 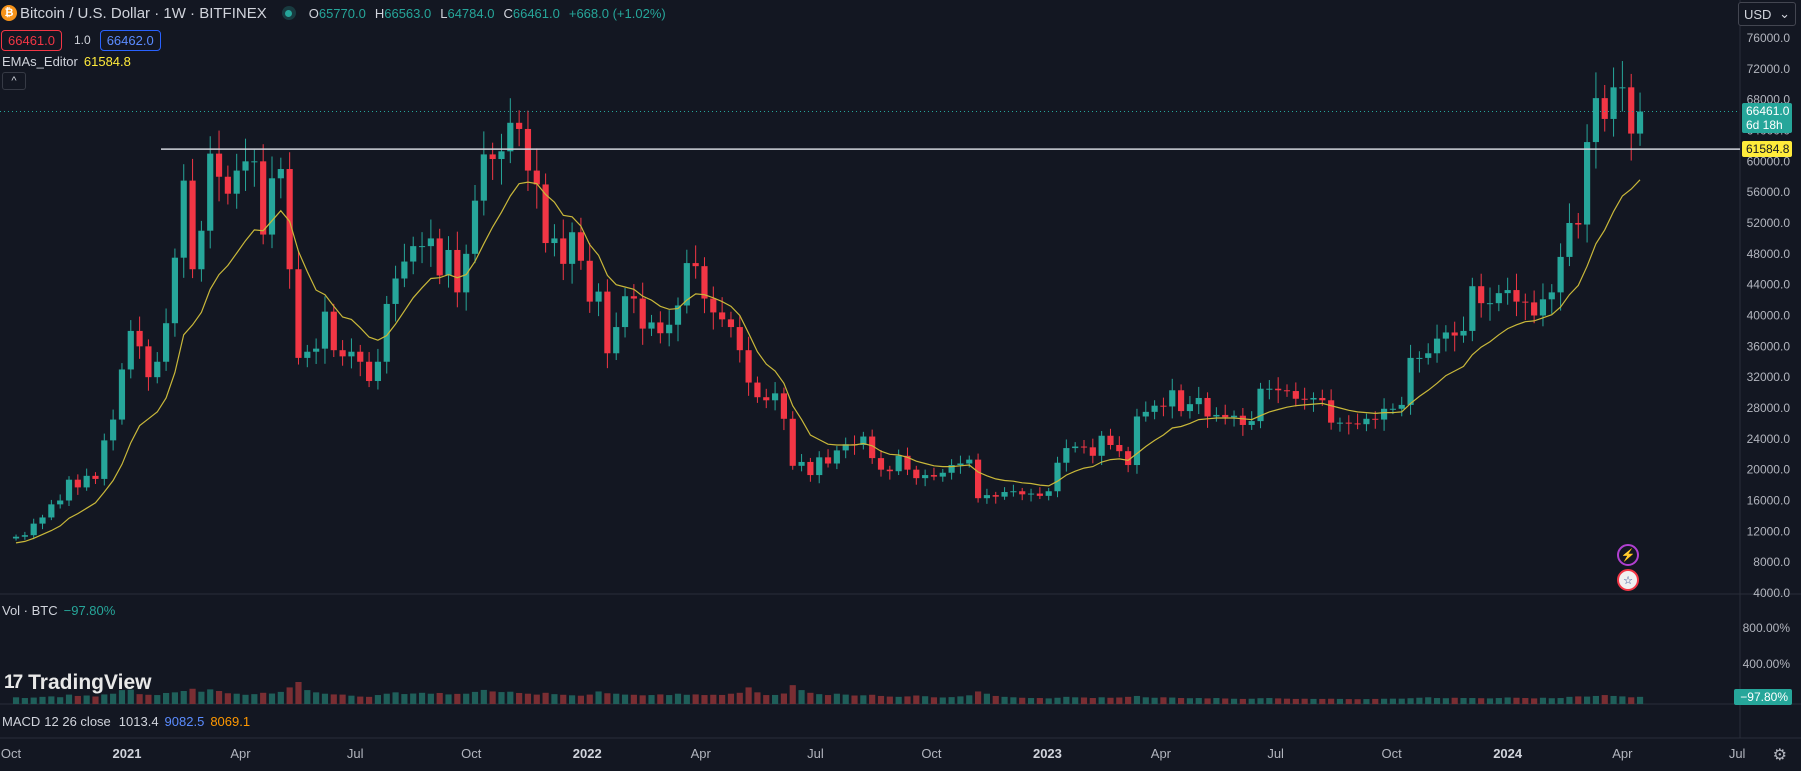 What do you see at coordinates (1767, 664) in the screenshot?
I see `volume-tick-label: 400.00%` at bounding box center [1767, 664].